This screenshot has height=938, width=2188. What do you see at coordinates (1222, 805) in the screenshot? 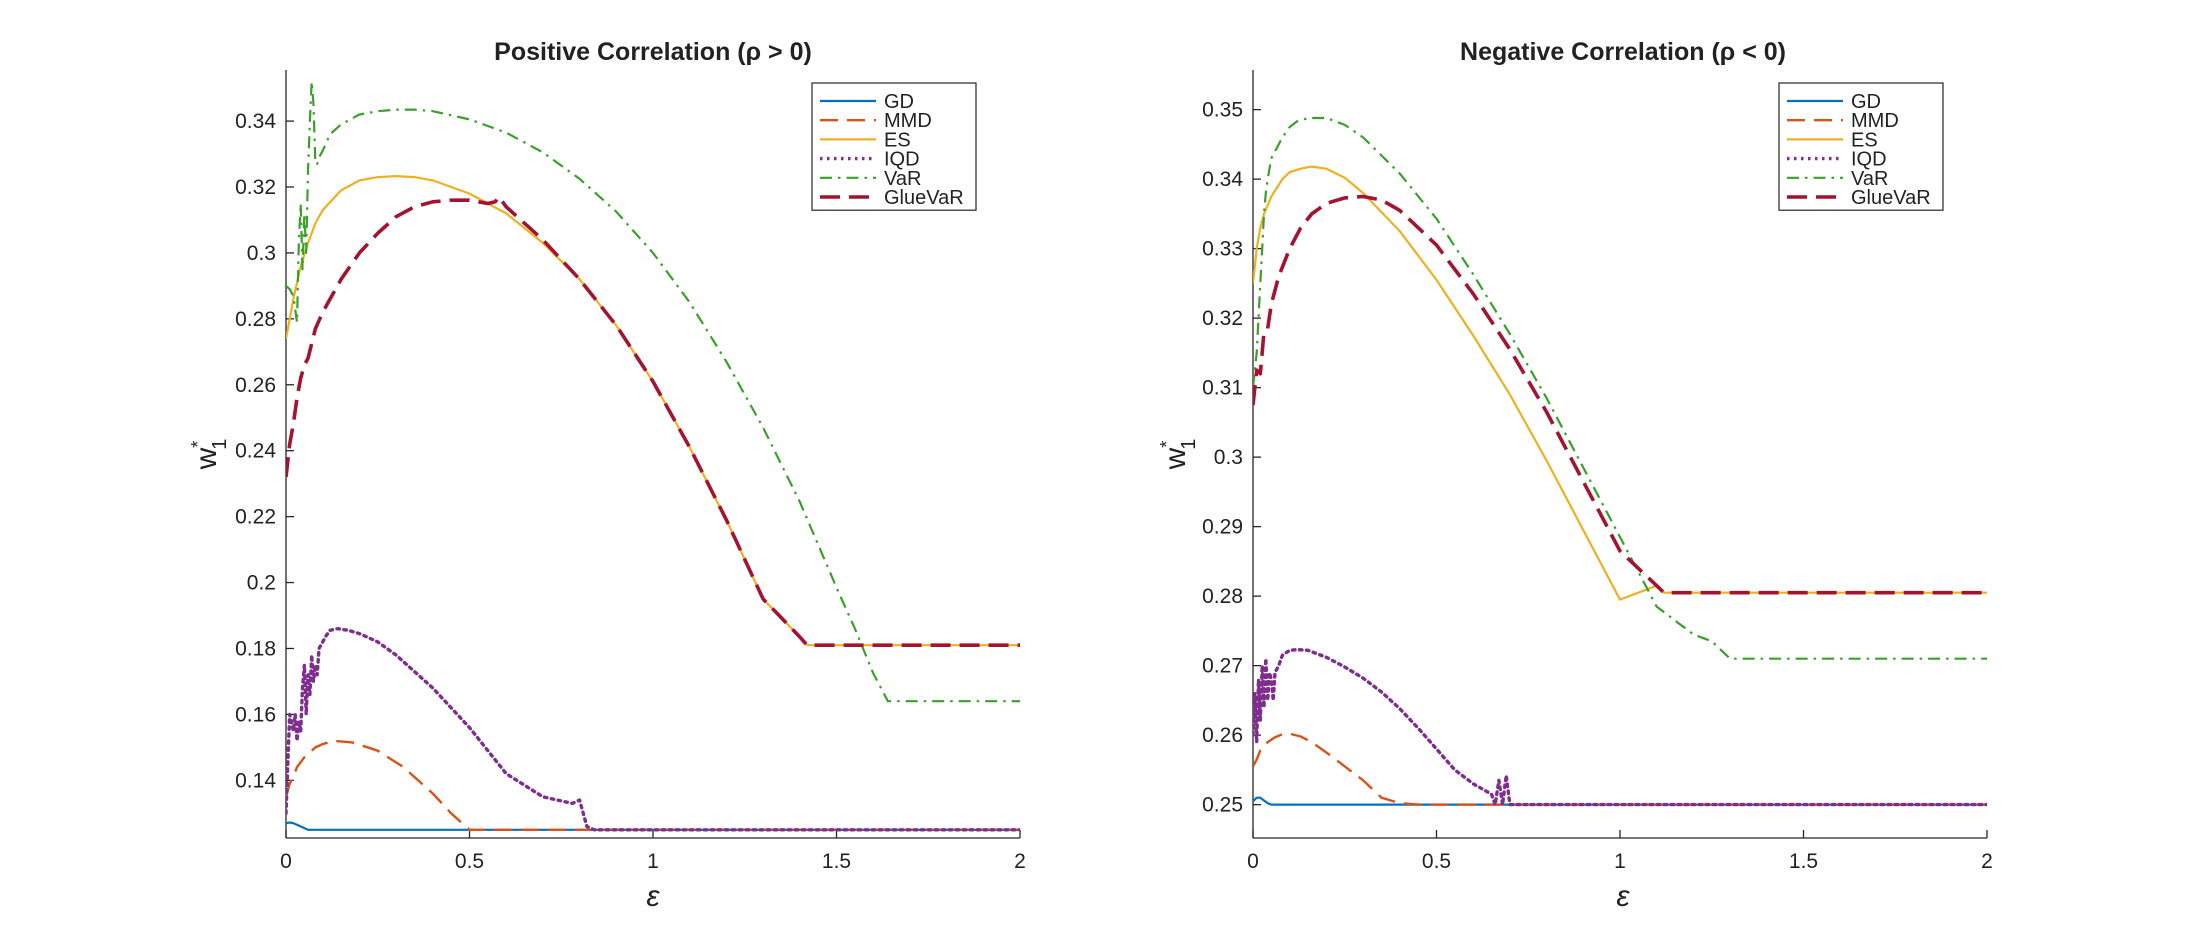
I see `y-tick-label: 0.25` at bounding box center [1222, 805].